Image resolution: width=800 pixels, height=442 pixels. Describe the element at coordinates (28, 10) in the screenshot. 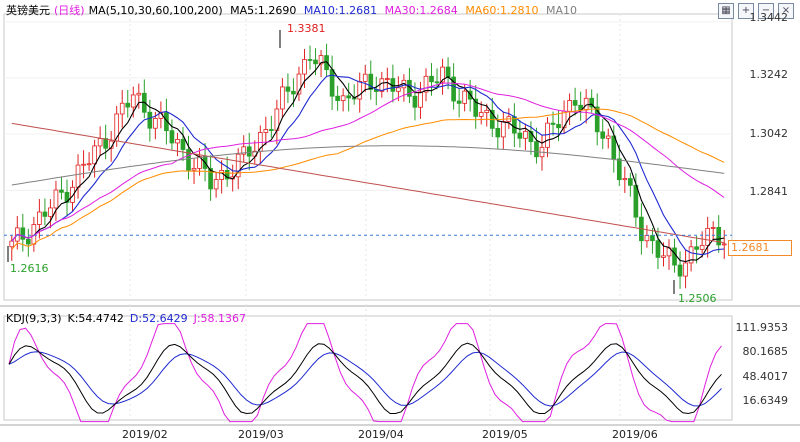

I see `symbol-label: 英镑美元` at that location.